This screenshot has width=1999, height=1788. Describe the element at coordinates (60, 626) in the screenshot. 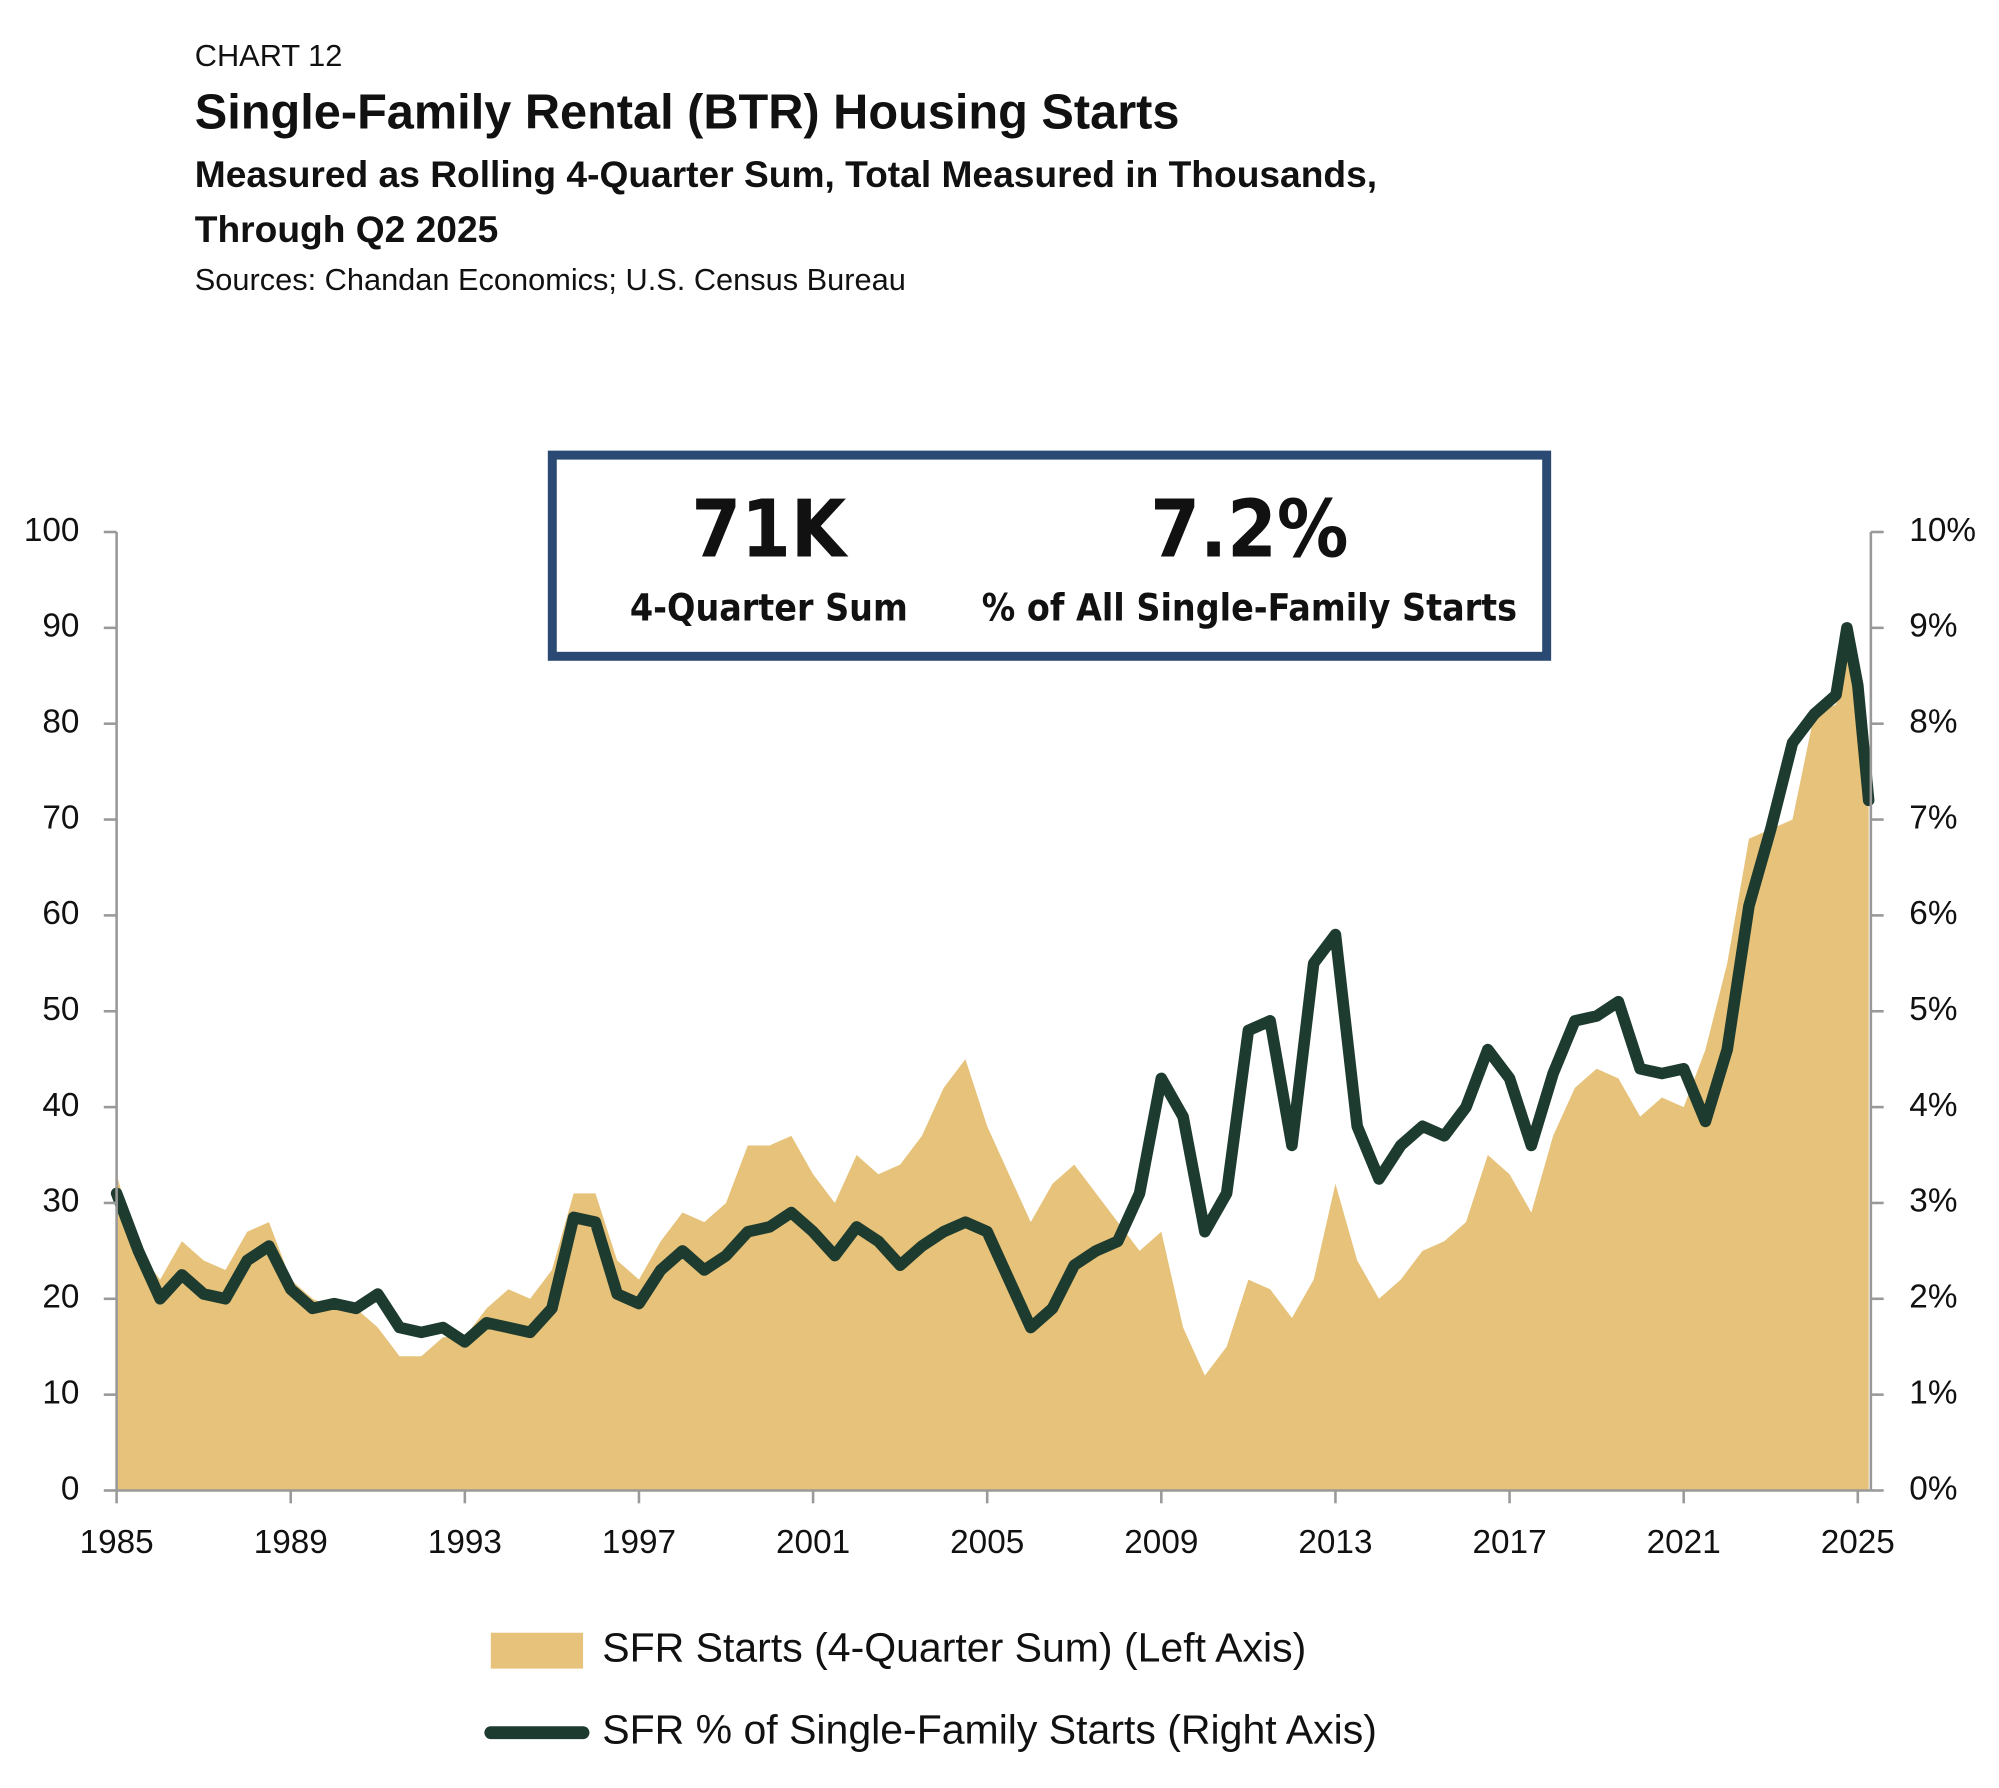

I see `y-tick-label: 90` at that location.